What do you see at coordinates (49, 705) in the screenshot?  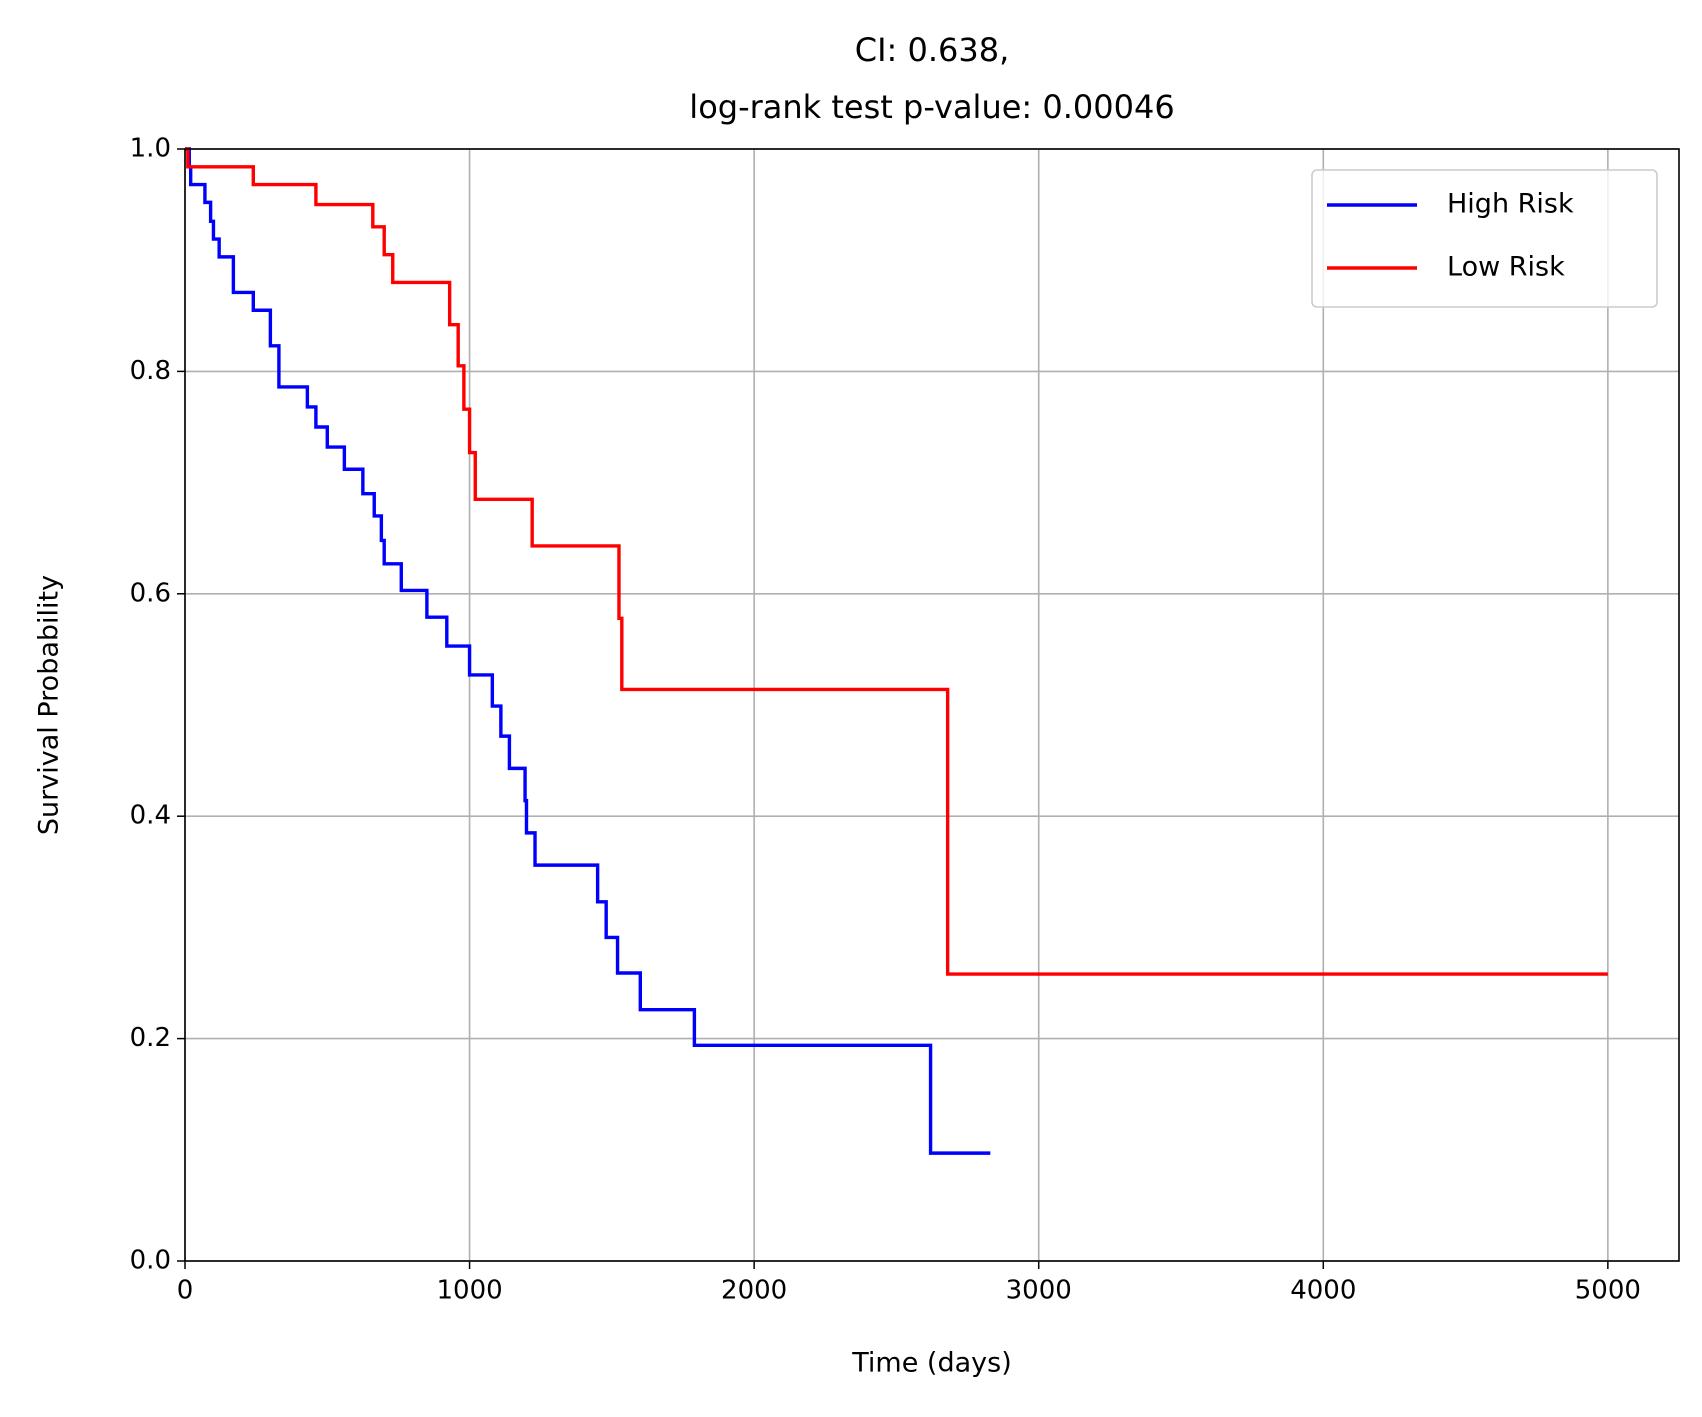 I see `y-axis-label: Survival Probability` at bounding box center [49, 705].